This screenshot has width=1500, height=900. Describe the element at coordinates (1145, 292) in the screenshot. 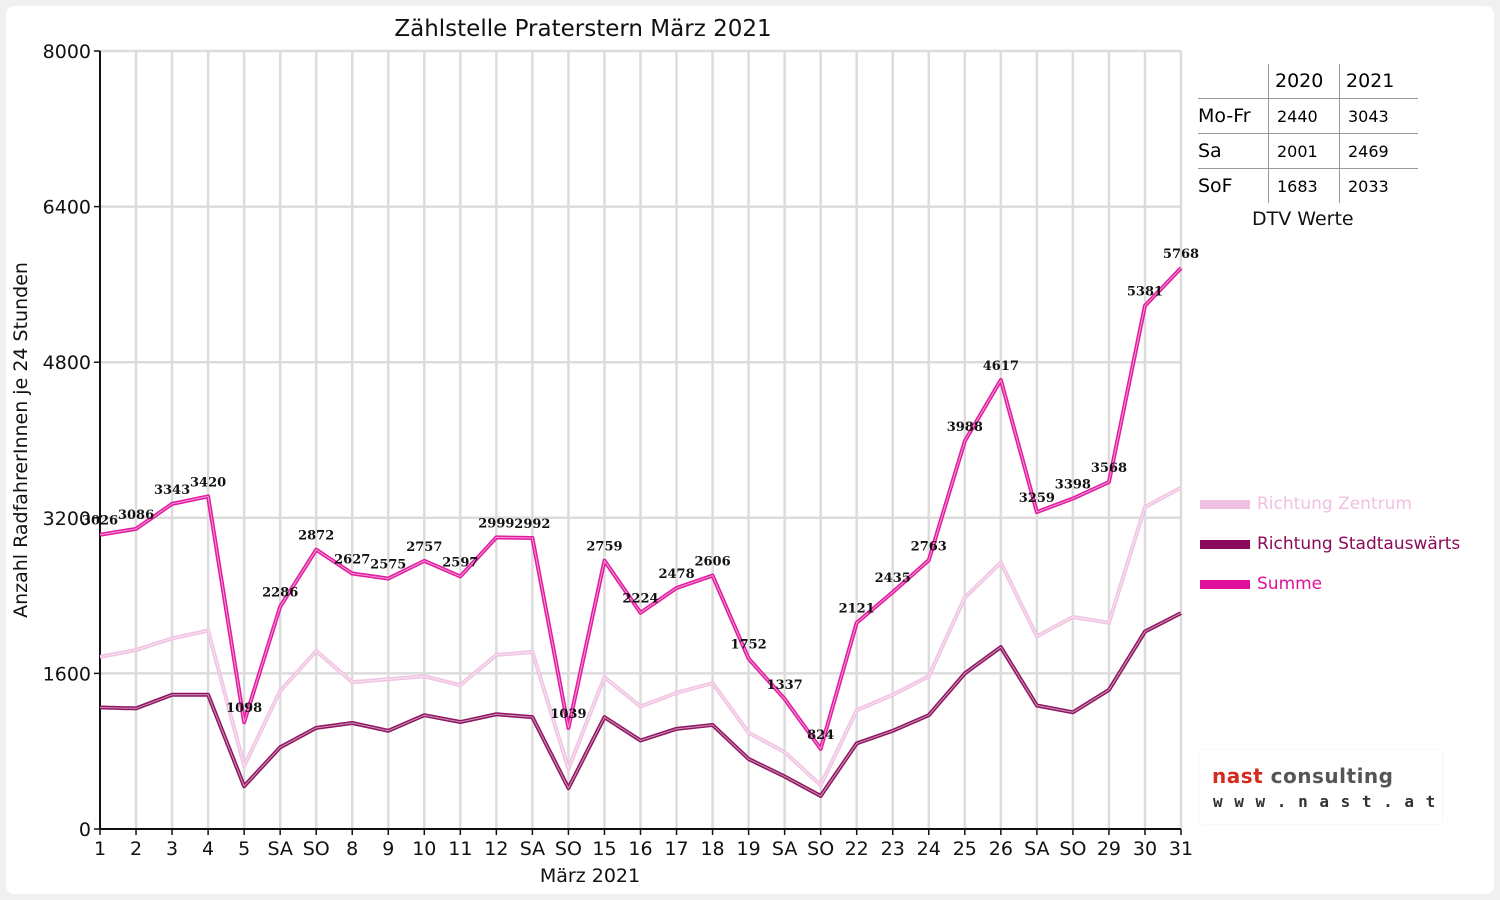

I see `data-label: 5381` at that location.